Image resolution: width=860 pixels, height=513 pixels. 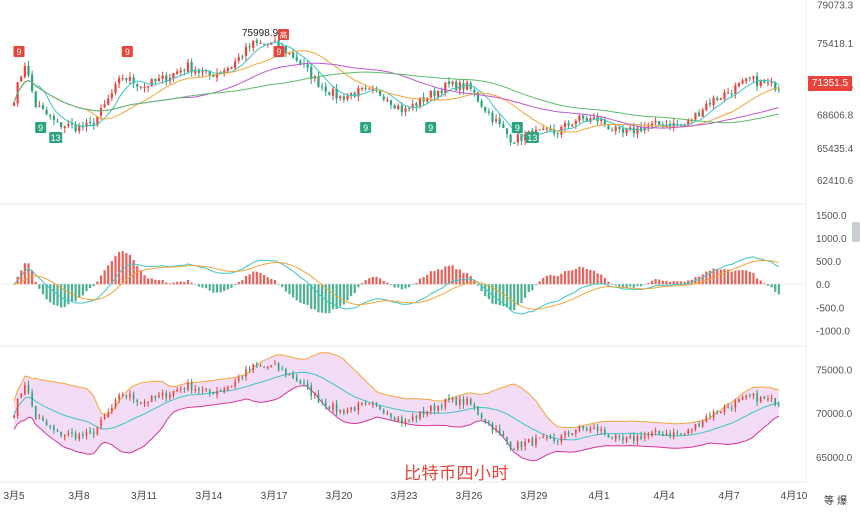 What do you see at coordinates (396, 285) in the screenshot?
I see `macd-dif-line` at bounding box center [396, 285].